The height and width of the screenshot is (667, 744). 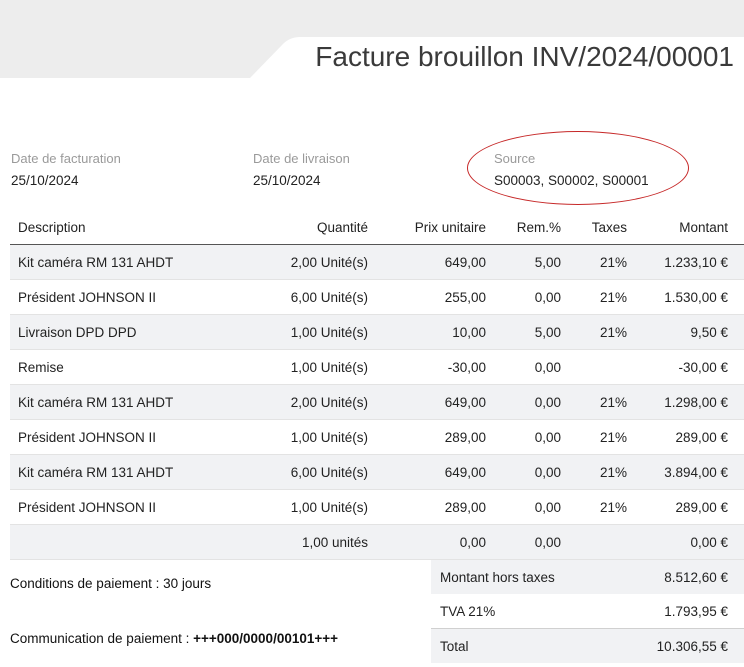 What do you see at coordinates (685, 297) in the screenshot?
I see `cell-amount: 1.530,00 €` at bounding box center [685, 297].